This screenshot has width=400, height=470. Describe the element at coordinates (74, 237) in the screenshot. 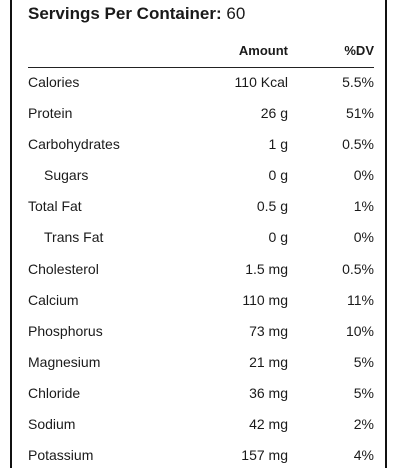

I see `nutrient-name: Trans Fat` at that location.